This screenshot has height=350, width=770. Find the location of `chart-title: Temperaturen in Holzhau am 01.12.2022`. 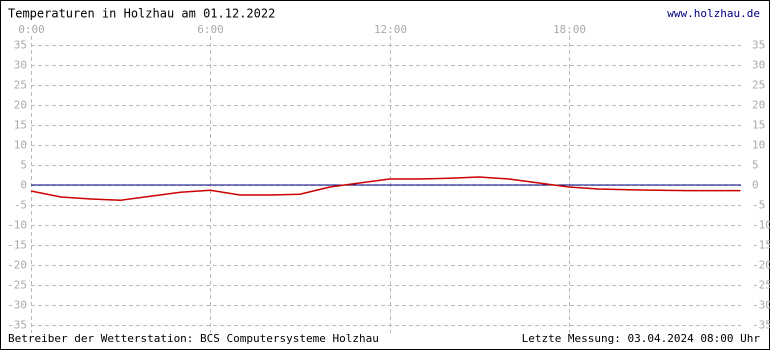

chart-title: Temperaturen in Holzhau am 01.12.2022 is located at coordinates (141, 14).